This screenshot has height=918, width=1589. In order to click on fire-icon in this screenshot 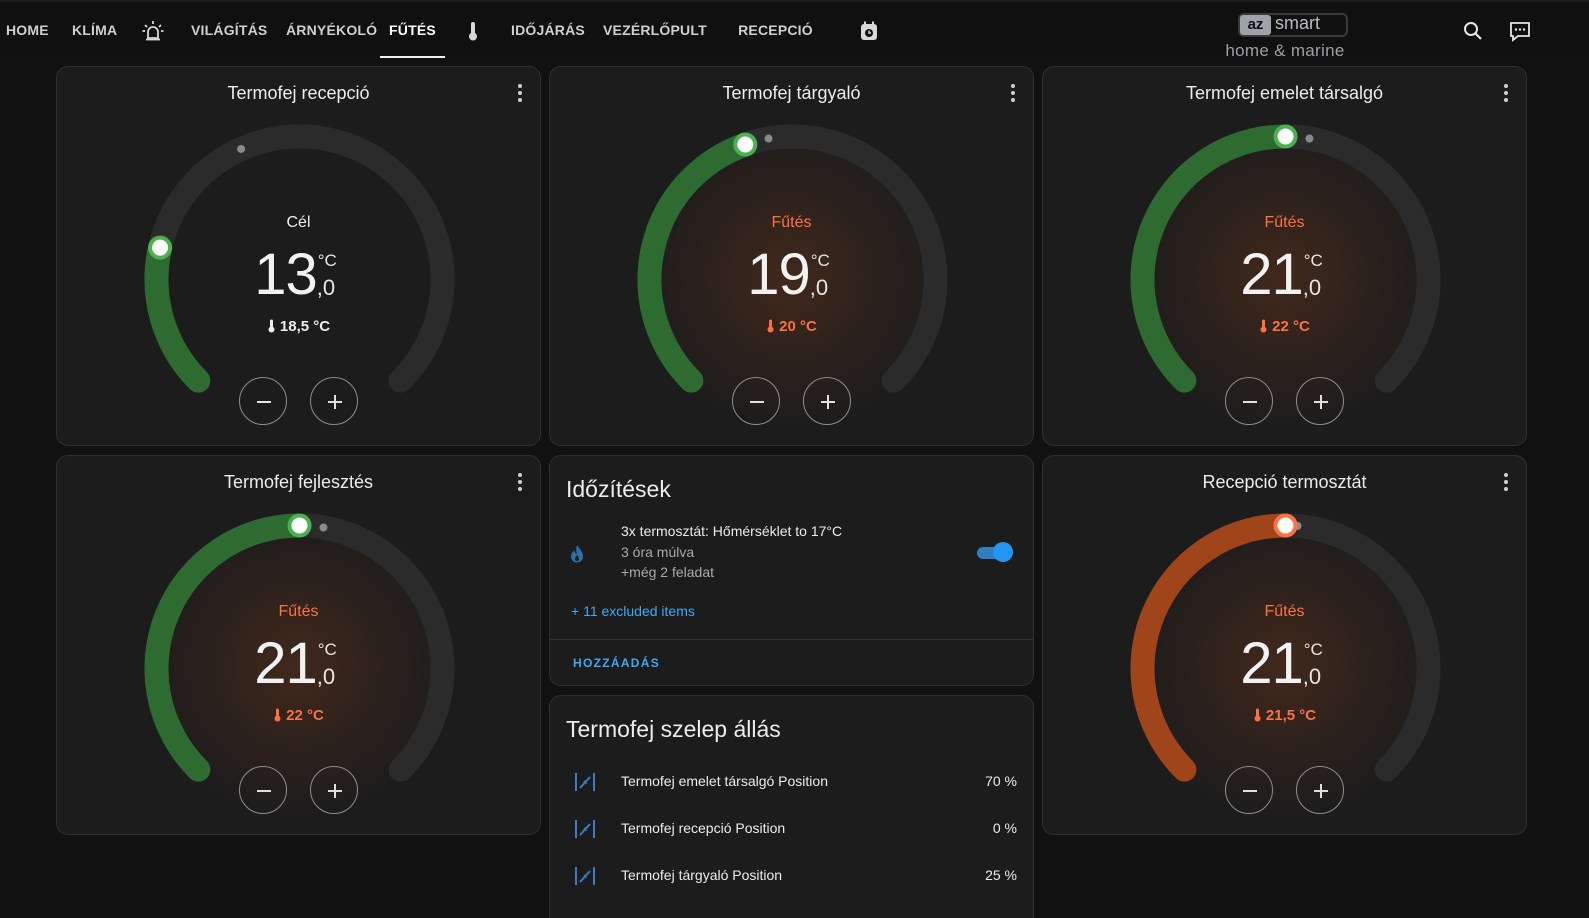, I will do `click(577, 556)`.